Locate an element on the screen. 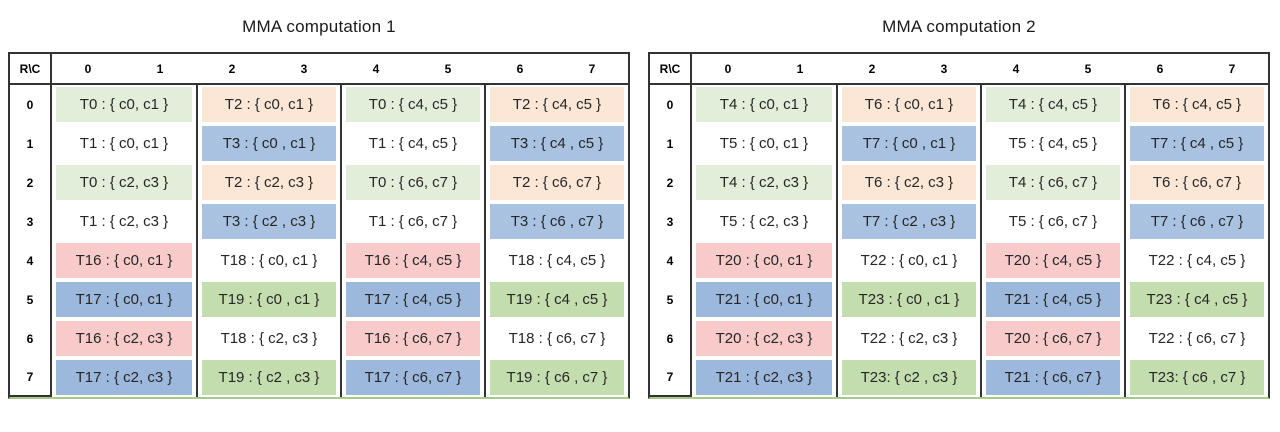 The image size is (1280, 432). thread-assignment: T3 : { c2 , c3 } is located at coordinates (269, 221).